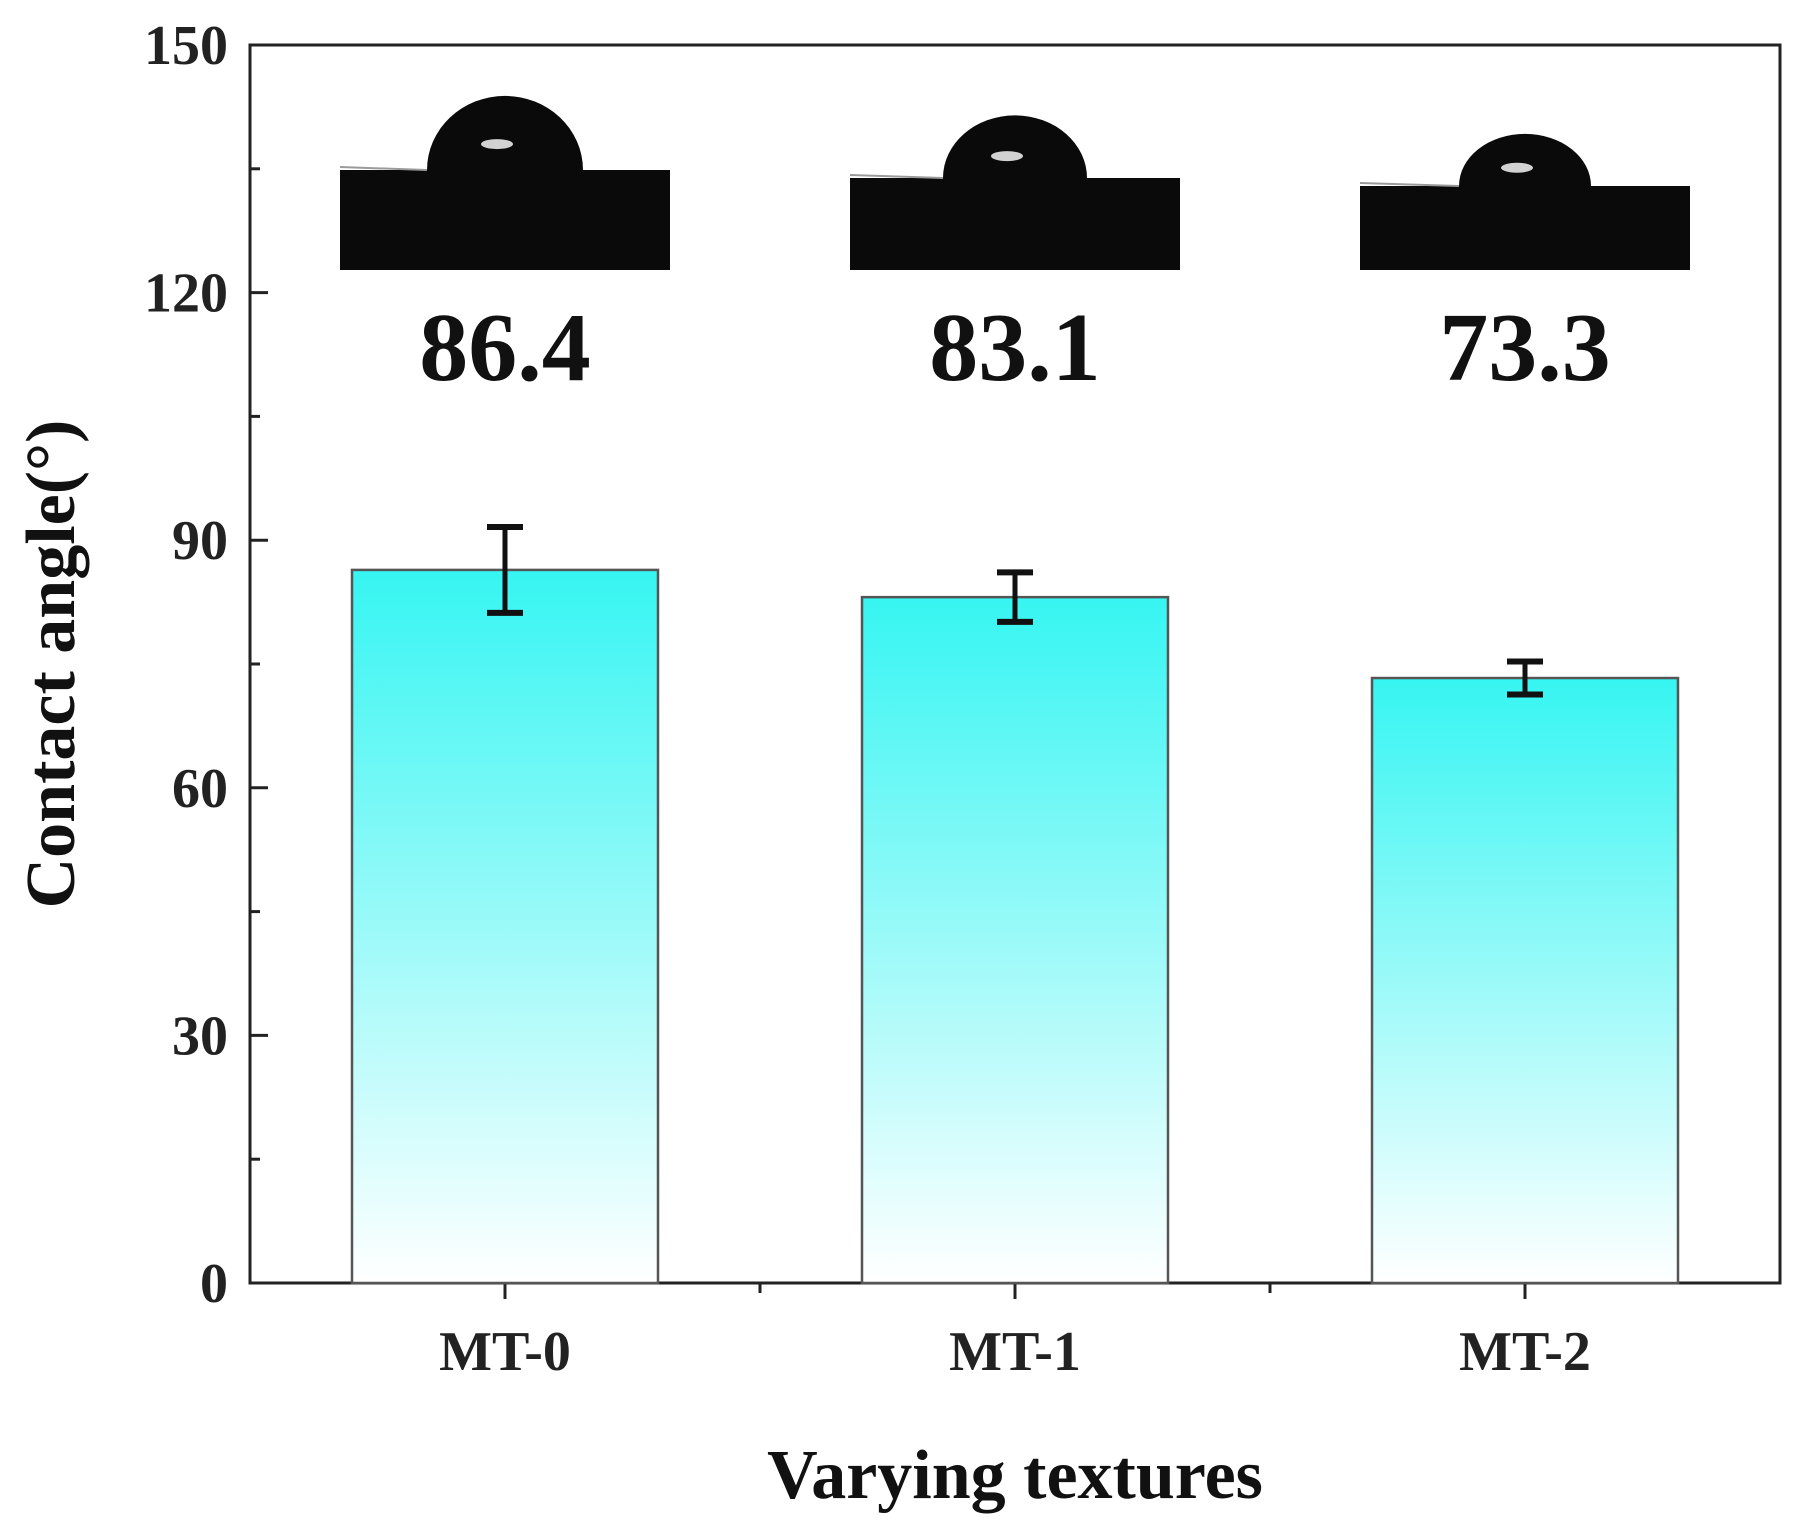 The image size is (1796, 1522). I want to click on x-tick-labels-group: MT-0 MT-1 MT-2, so click(1015, 1352).